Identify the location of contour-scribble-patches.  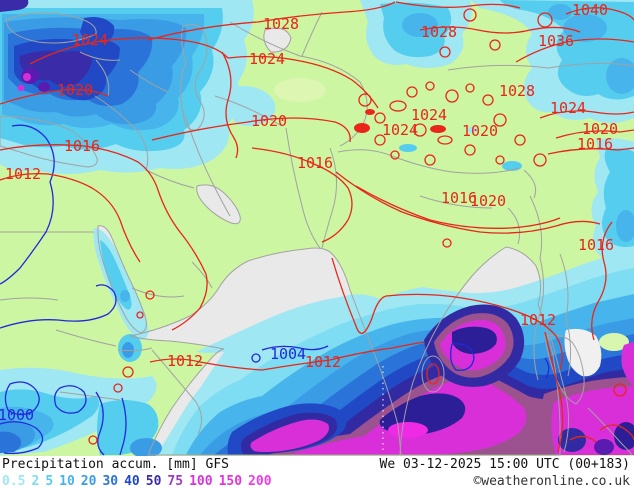
(400, 121).